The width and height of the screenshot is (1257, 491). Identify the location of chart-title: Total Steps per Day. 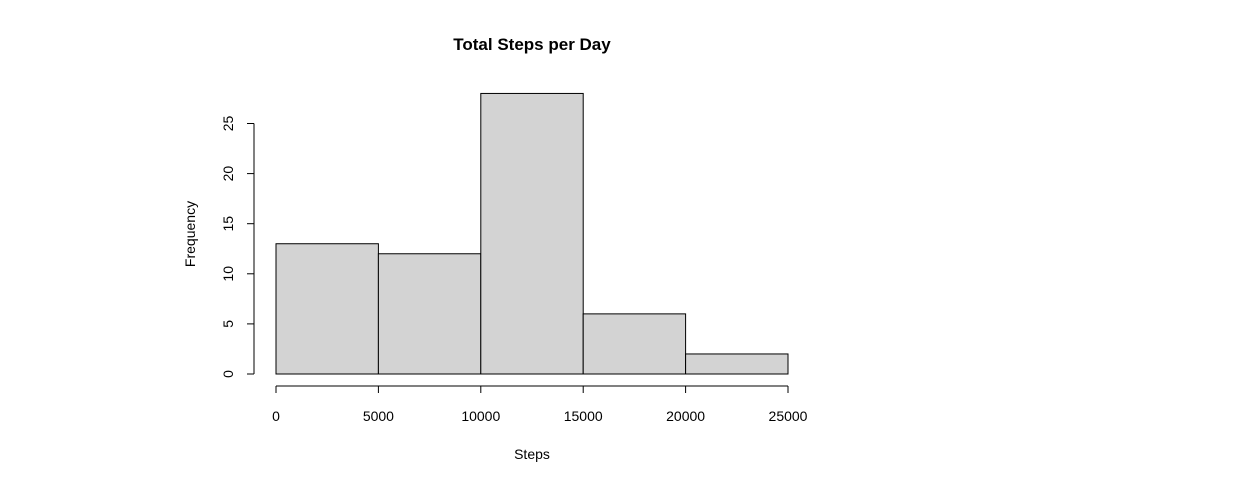
(532, 44).